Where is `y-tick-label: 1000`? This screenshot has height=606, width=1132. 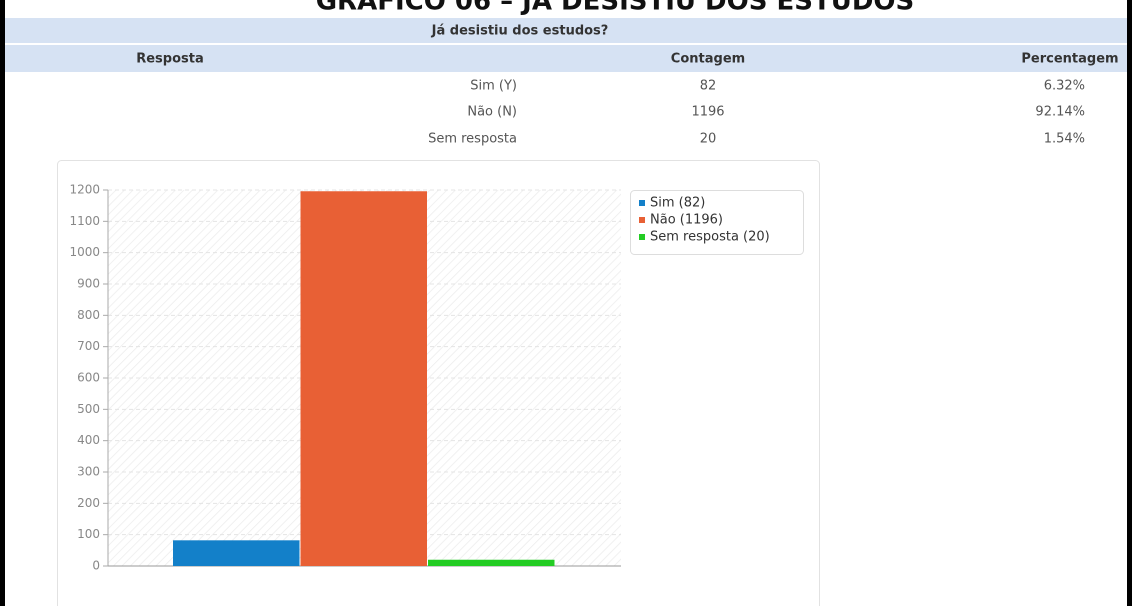 y-tick-label: 1000 is located at coordinates (84, 252).